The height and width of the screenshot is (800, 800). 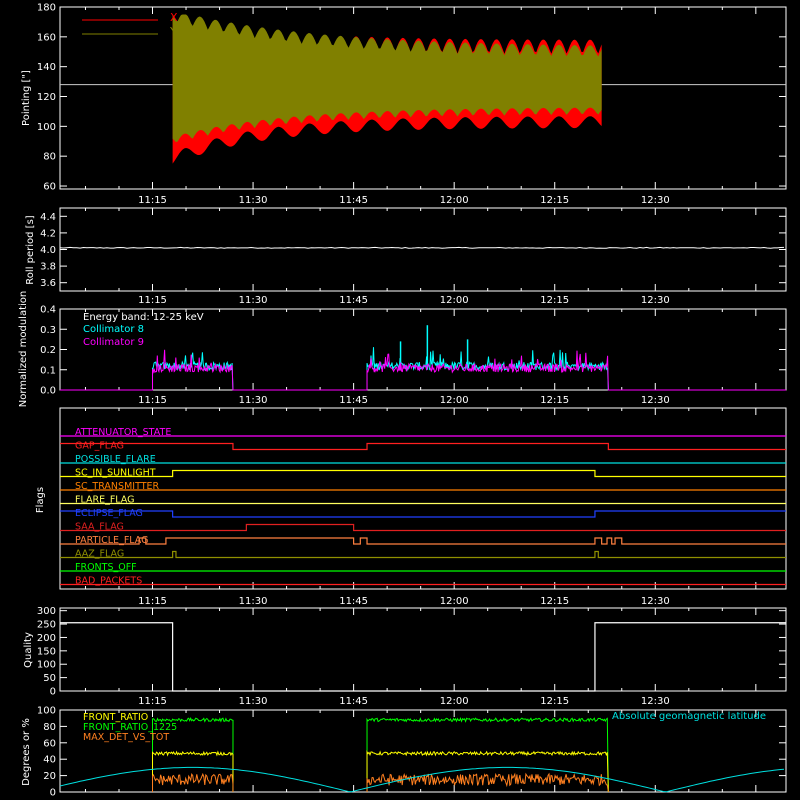 I want to click on flag-label: PARTICLE_FLAG, so click(x=111, y=540).